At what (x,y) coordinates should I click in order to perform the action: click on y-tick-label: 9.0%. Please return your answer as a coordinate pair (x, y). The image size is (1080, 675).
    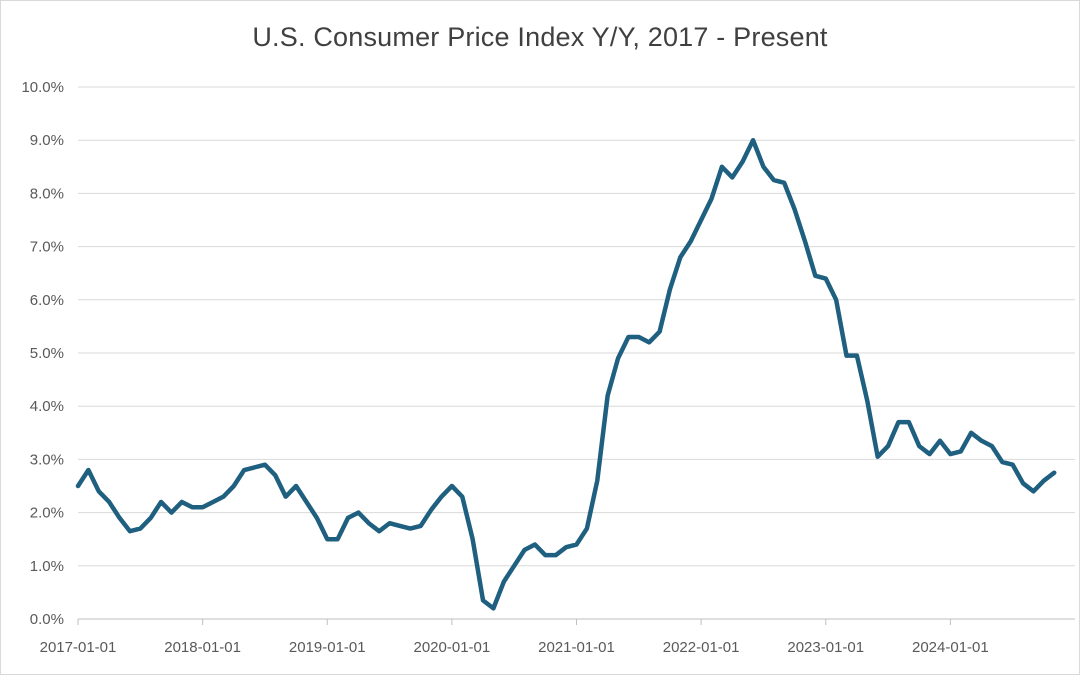
    Looking at the image, I should click on (47, 140).